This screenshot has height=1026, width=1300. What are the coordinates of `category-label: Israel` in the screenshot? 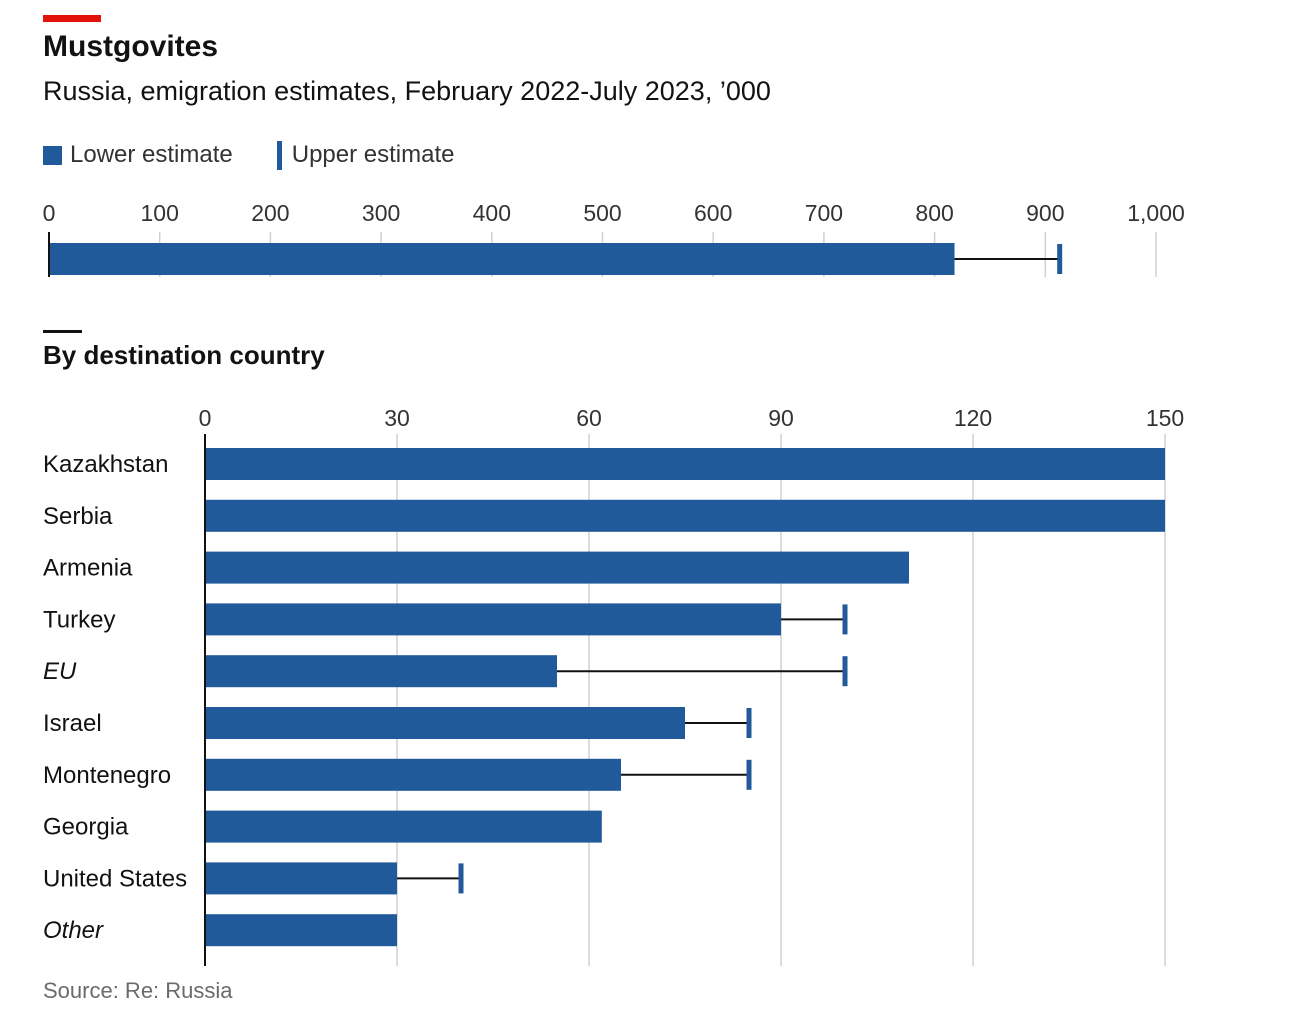 It's located at (72, 723).